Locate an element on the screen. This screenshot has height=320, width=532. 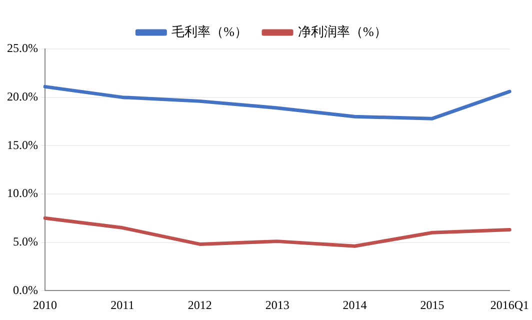
y-tick-label: 5.0% is located at coordinates (25, 241).